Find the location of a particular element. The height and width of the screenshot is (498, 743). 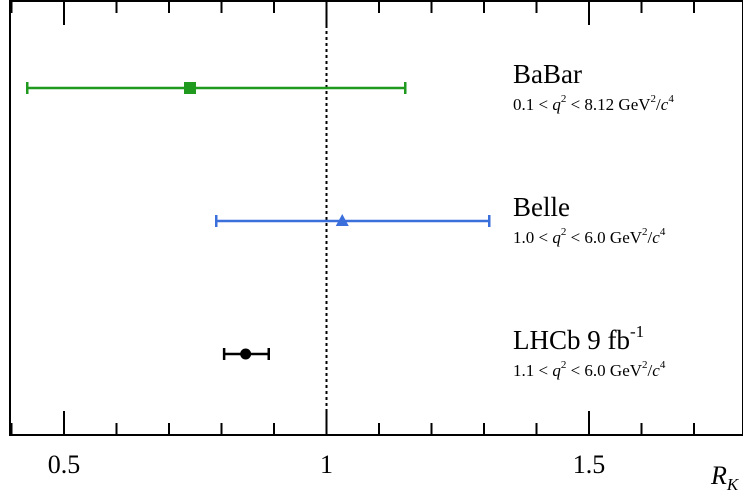

x-tick-label: 1 is located at coordinates (326, 464).